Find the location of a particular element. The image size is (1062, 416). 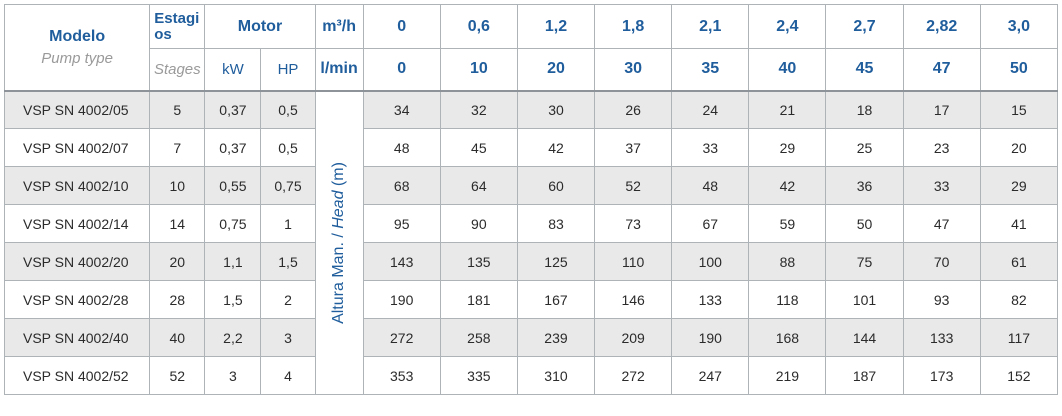

motor-header: Motor is located at coordinates (260, 26).